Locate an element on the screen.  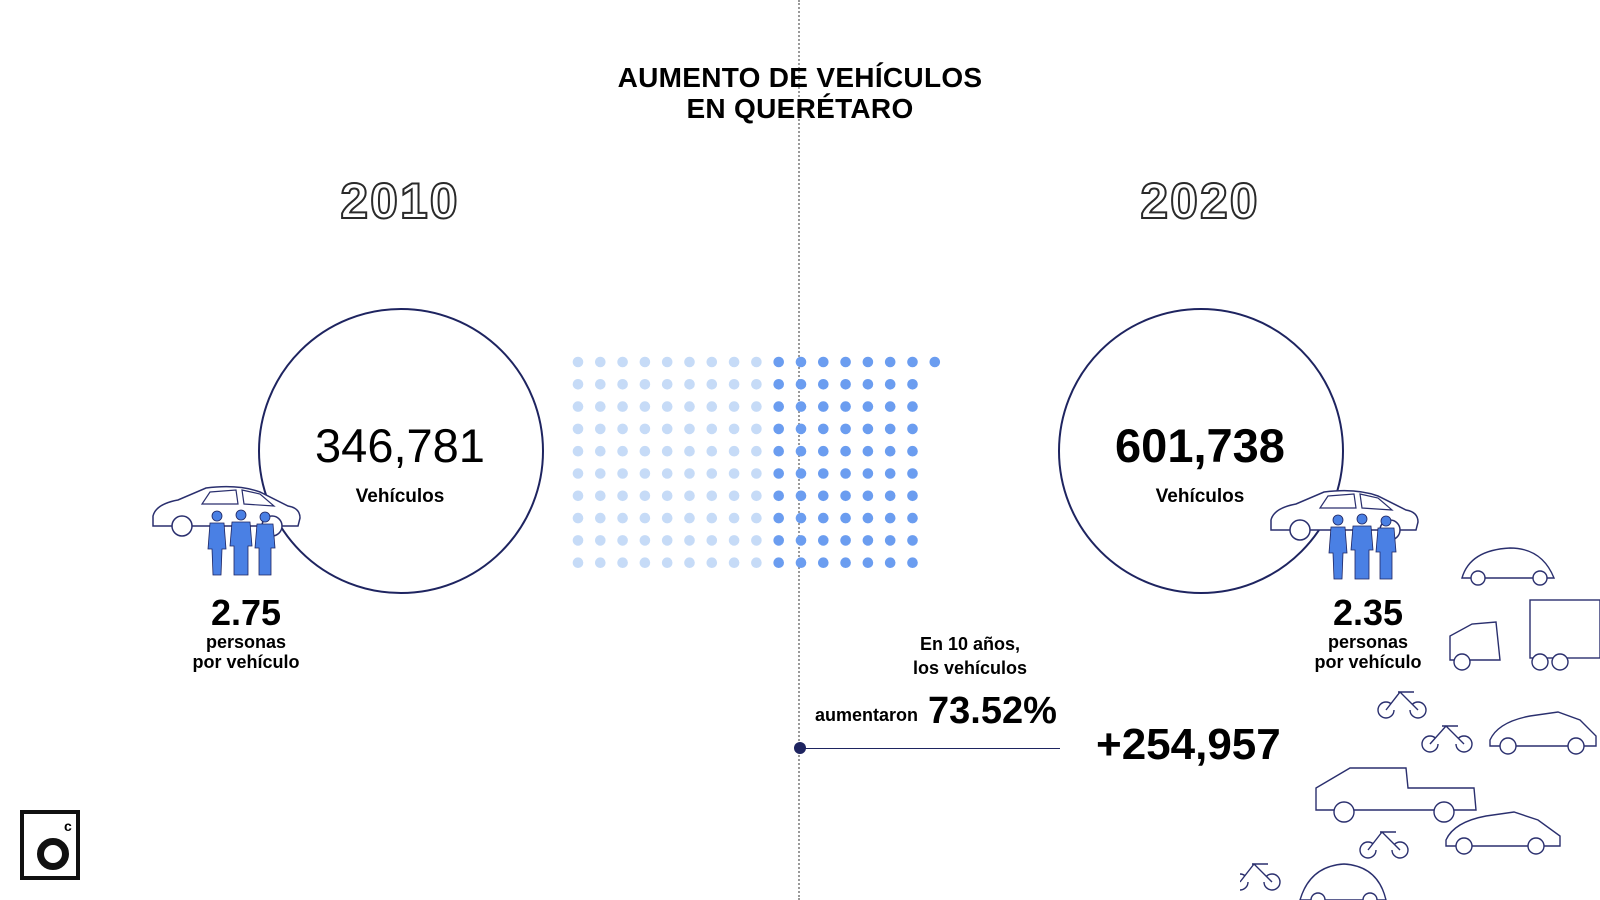
ratio-label-2020-line1: personas is located at coordinates (1368, 642).